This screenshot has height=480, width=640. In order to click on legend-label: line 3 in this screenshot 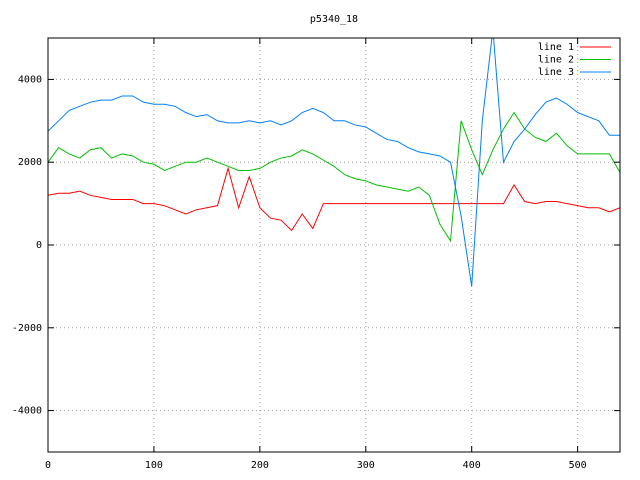, I will do `click(556, 72)`.